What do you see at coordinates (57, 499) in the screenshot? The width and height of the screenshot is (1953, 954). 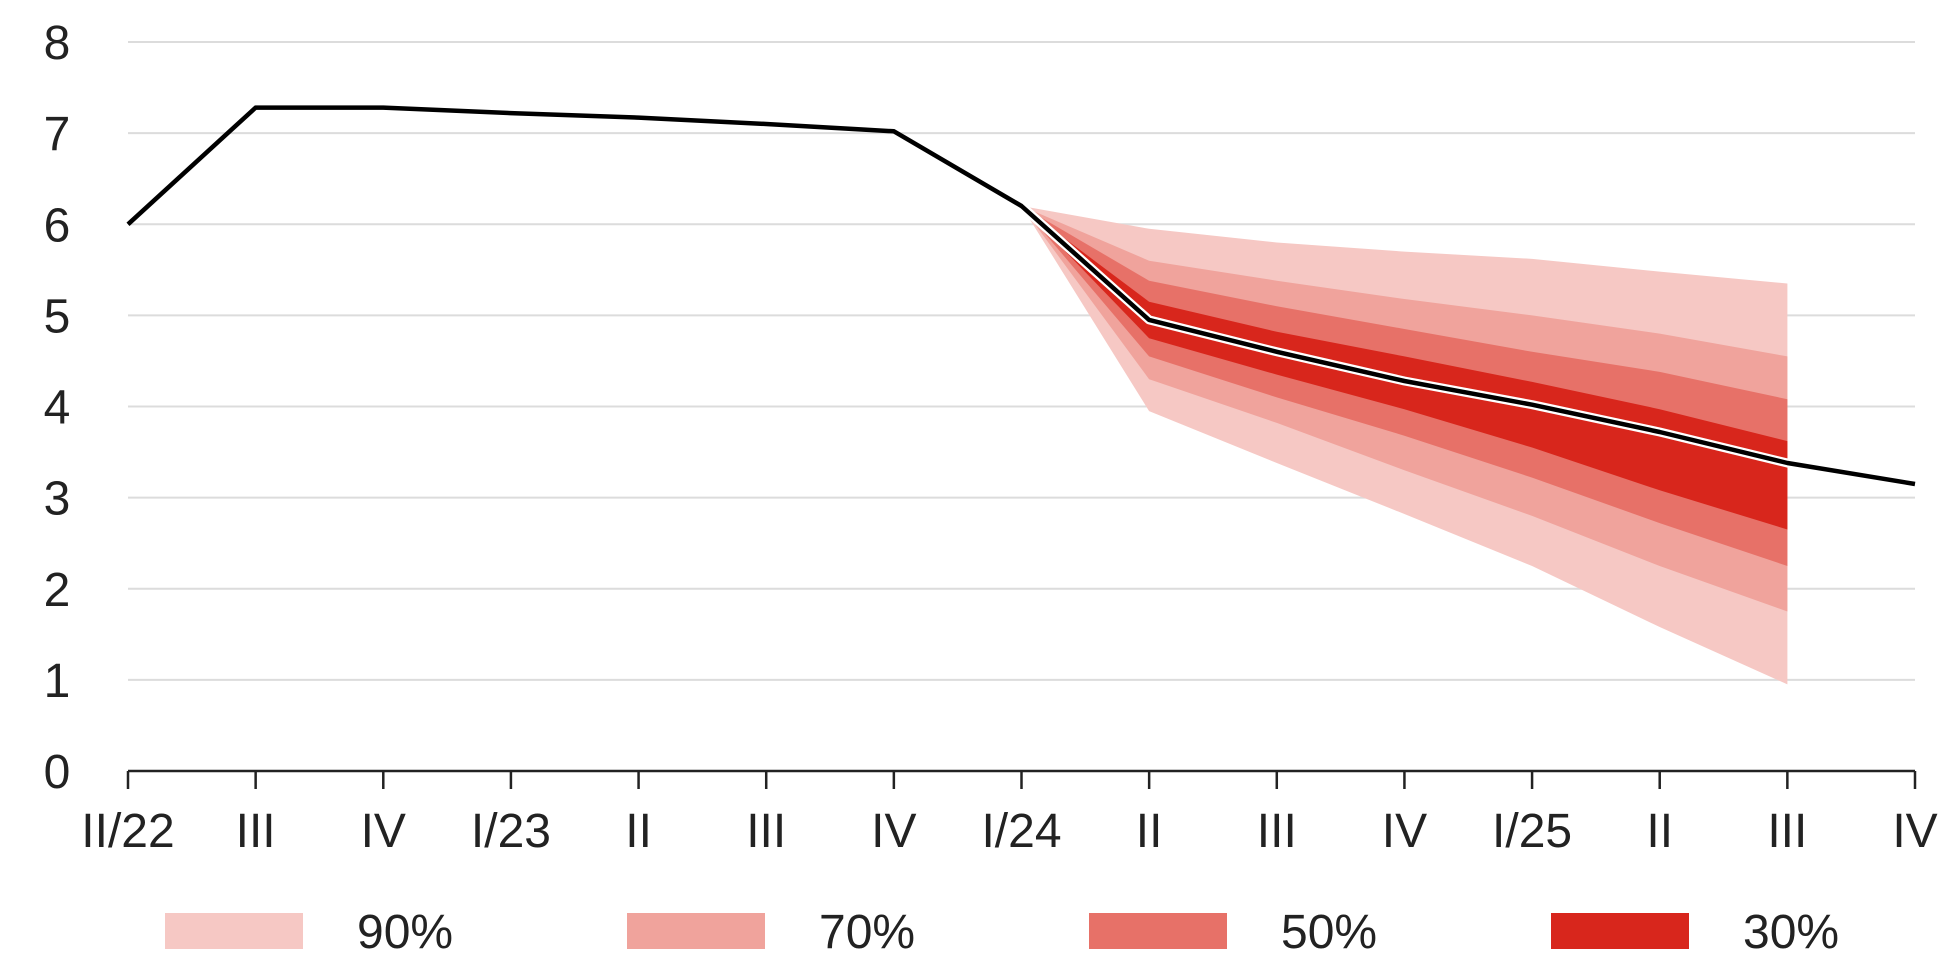 I see `y-tick-label: 3` at bounding box center [57, 499].